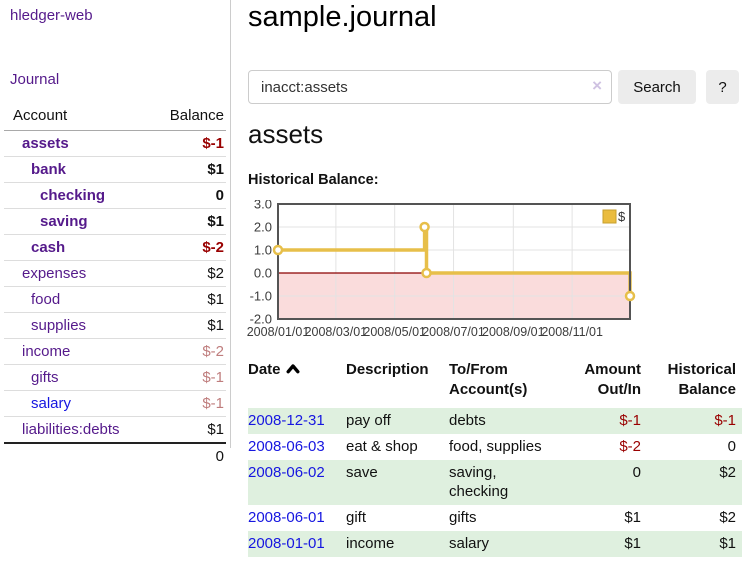 The image size is (742, 582). I want to click on svg-text: 2008/05/01, so click(394, 332).